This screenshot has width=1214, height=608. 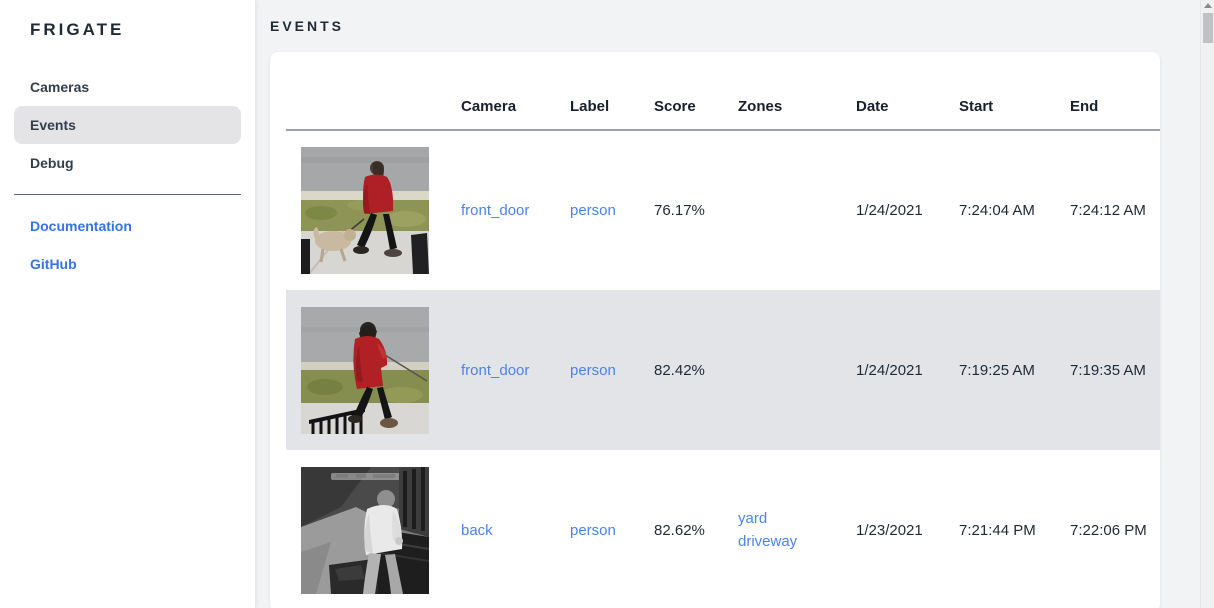 I want to click on column-header-camera: Camera, so click(x=499, y=91).